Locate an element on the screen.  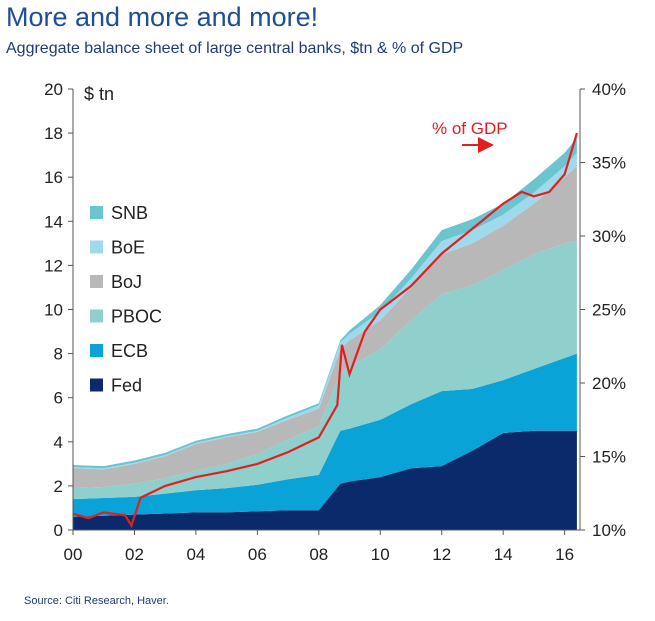
y-left-tick-label: 12 is located at coordinates (53, 265).